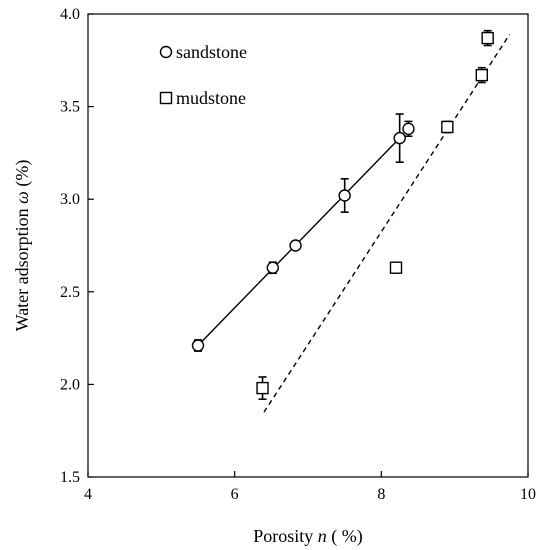 The width and height of the screenshot is (545, 550). Describe the element at coordinates (70, 14) in the screenshot. I see `y-tick-label: 4.0` at that location.